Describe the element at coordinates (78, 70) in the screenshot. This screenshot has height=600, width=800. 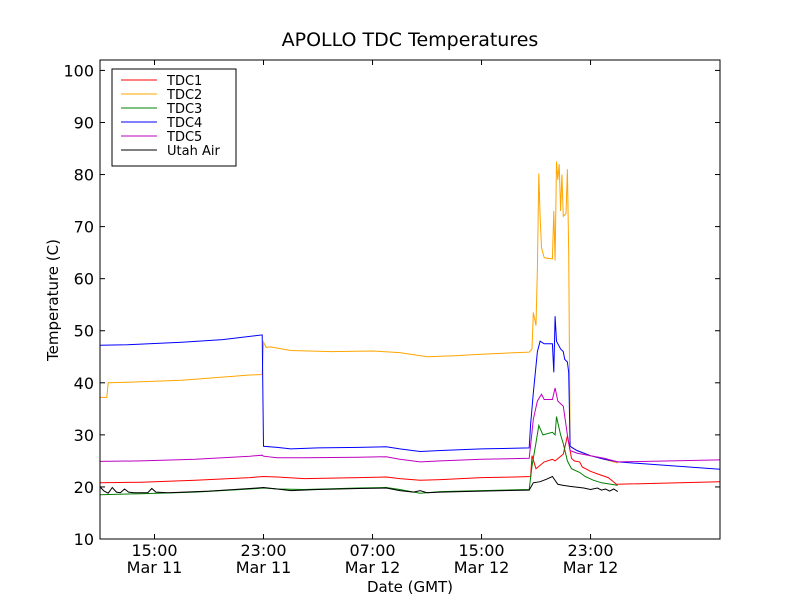
I see `y-tick-label: 100` at that location.